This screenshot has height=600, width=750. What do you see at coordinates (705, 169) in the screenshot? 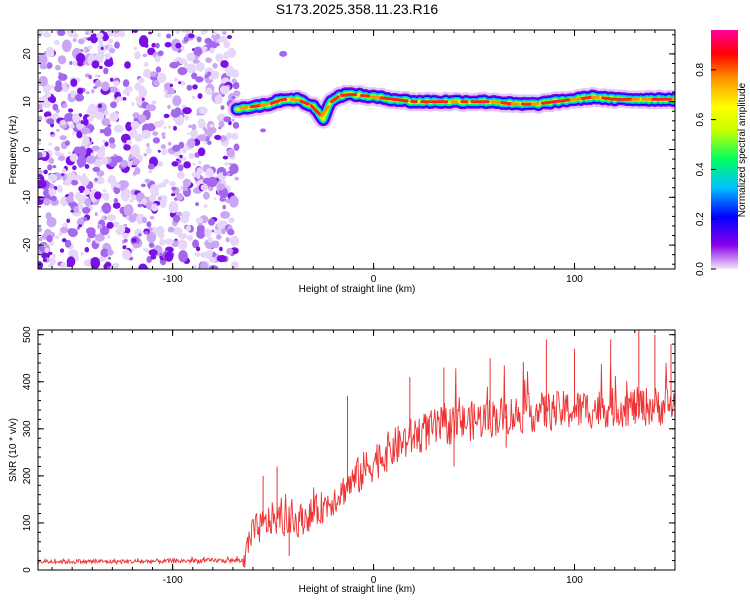
I see `colorbar-ticks: 0.0 0.2 0.4 0.6 0.8` at bounding box center [705, 169].